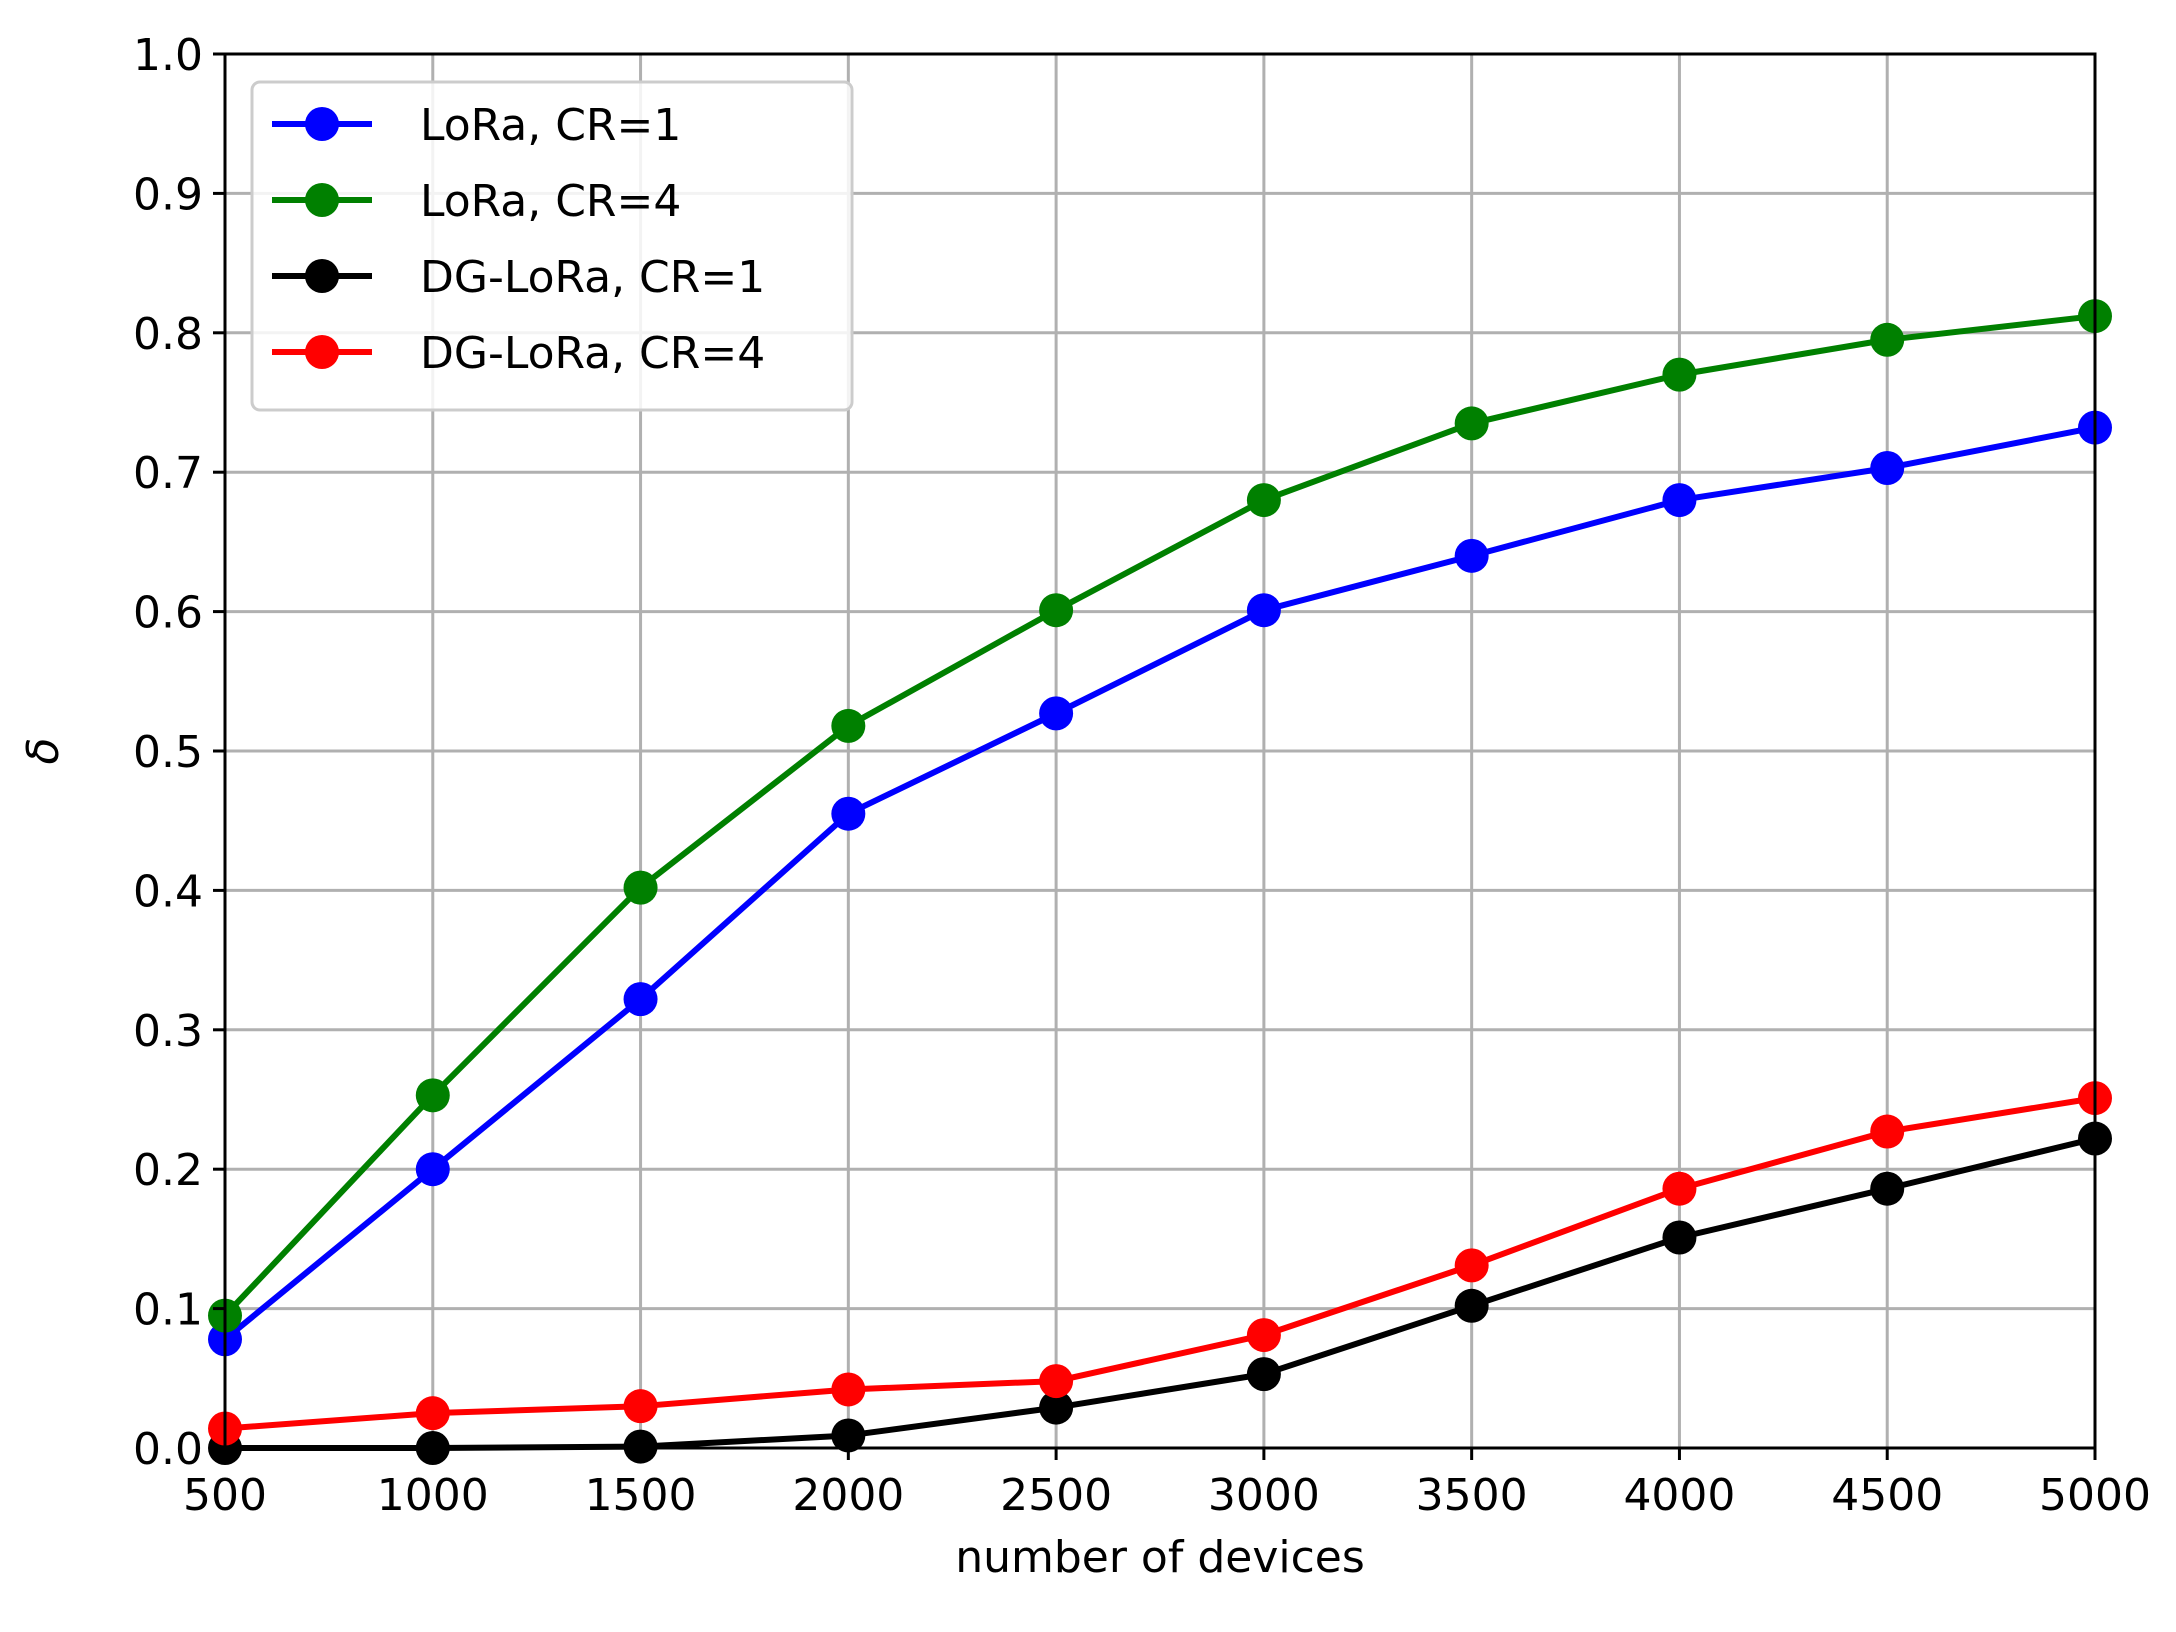 The image size is (2176, 1632). What do you see at coordinates (168, 194) in the screenshot?
I see `y-tick-label-9: 0.9` at bounding box center [168, 194].